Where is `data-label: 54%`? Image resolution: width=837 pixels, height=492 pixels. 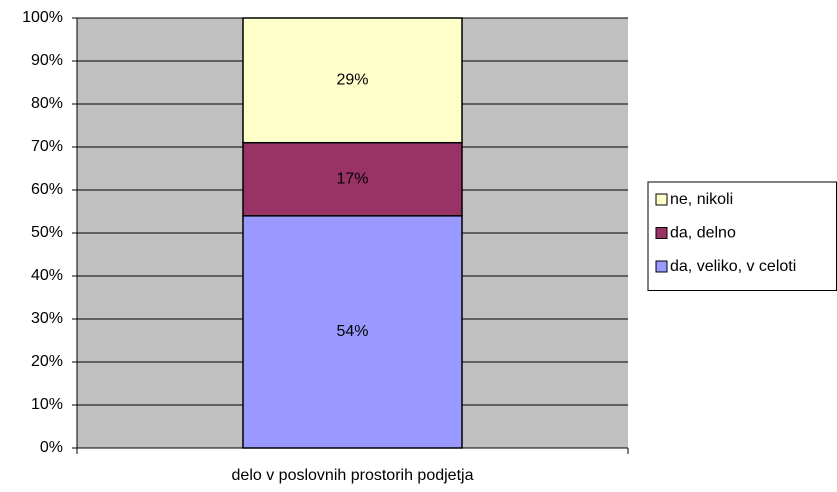
data-label: 54% is located at coordinates (352, 331).